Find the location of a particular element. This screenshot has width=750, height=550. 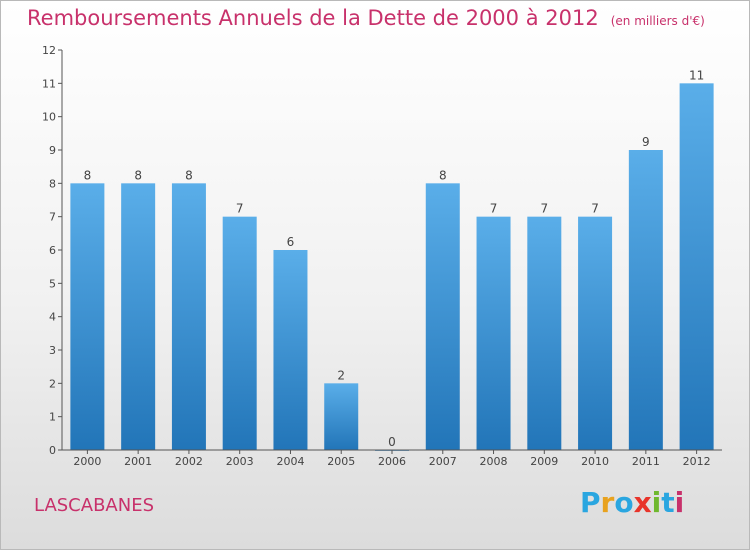

bar-2012 is located at coordinates (696, 266).